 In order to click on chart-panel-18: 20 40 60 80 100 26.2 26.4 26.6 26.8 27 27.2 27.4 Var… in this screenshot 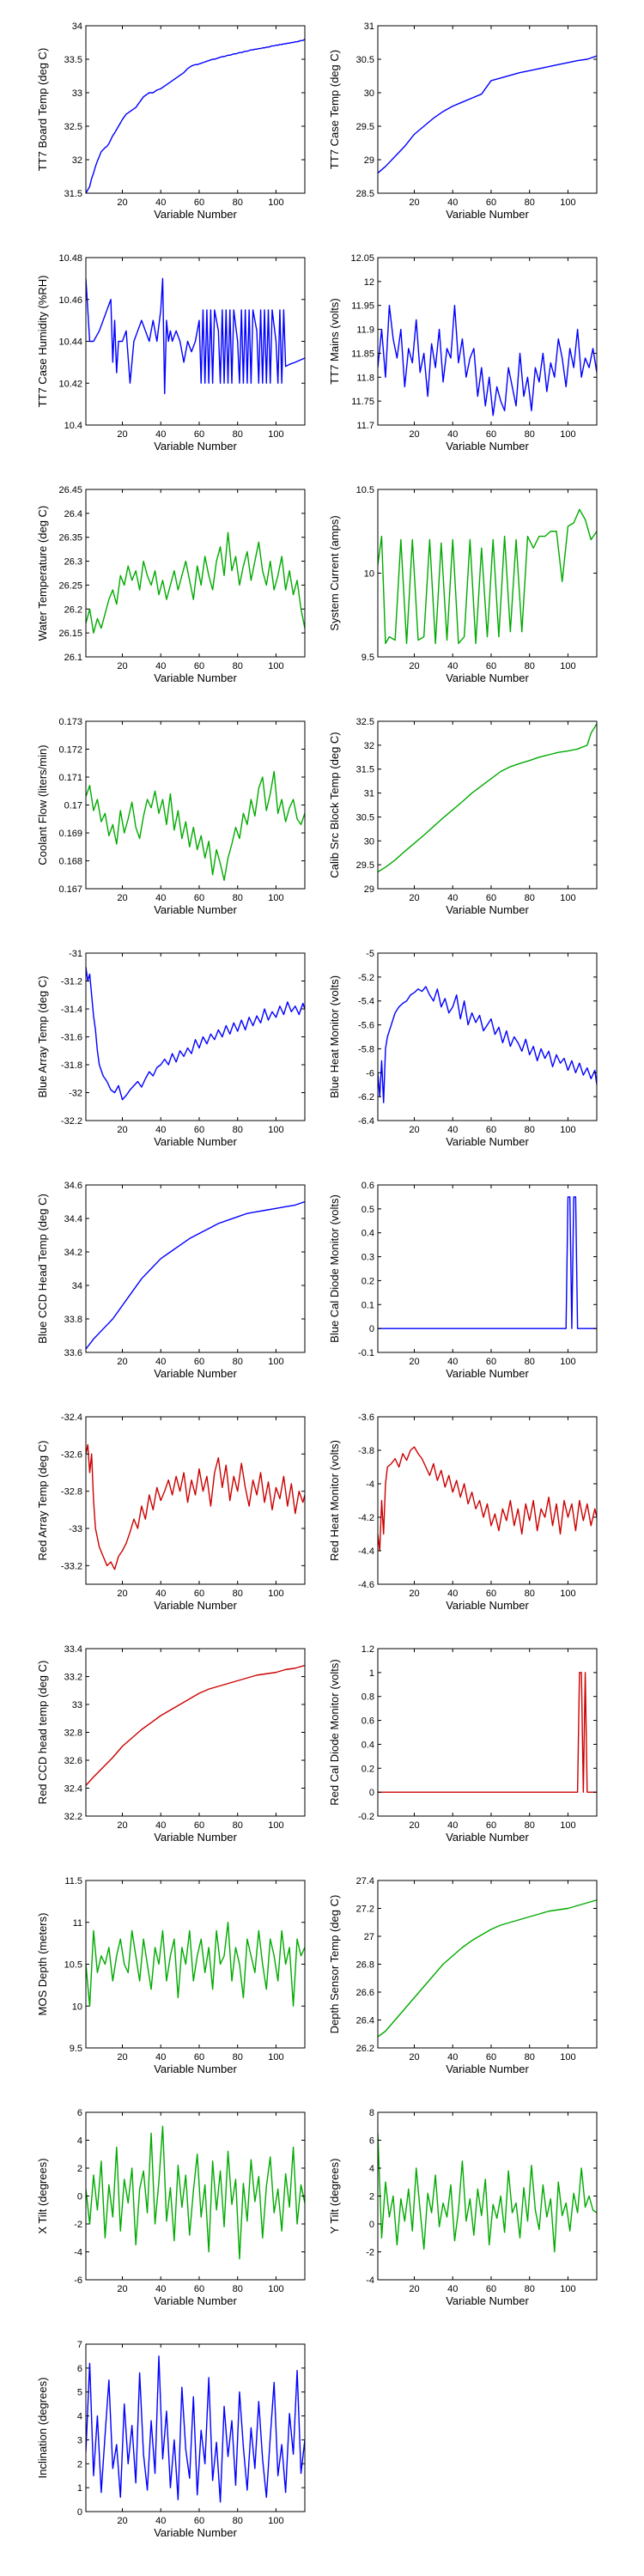, I will do `click(463, 1975)`.